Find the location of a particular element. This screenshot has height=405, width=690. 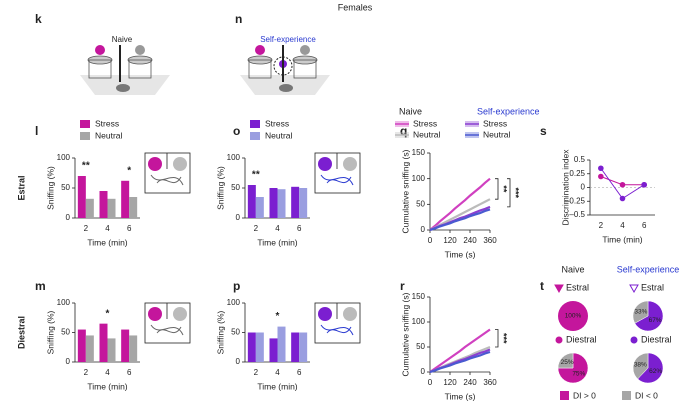

significance: *** is located at coordinates (504, 338).